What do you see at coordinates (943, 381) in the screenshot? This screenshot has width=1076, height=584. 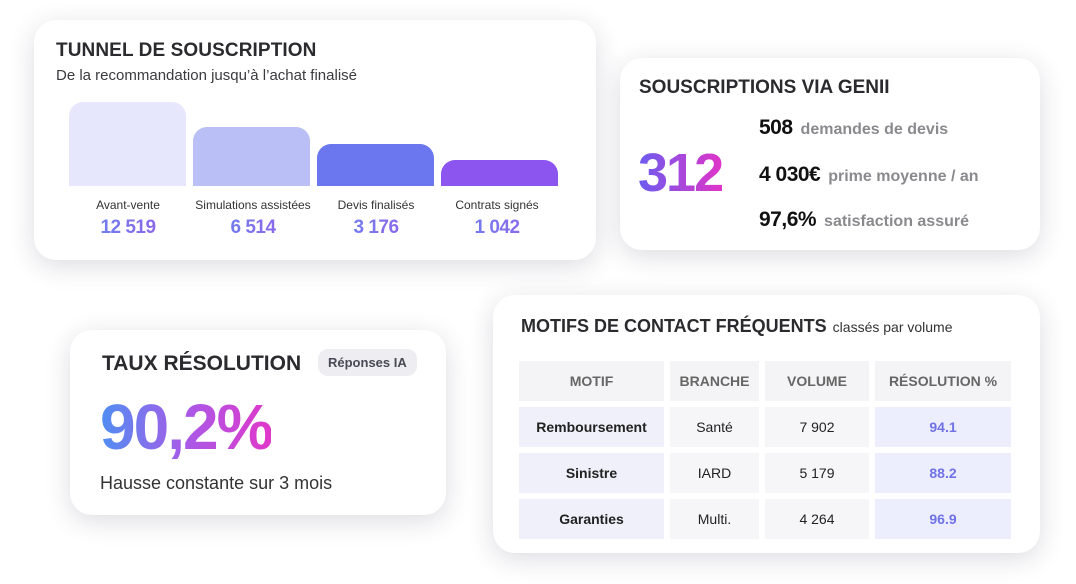 I see `column-header-resolution: RÉSOLUTION %` at bounding box center [943, 381].